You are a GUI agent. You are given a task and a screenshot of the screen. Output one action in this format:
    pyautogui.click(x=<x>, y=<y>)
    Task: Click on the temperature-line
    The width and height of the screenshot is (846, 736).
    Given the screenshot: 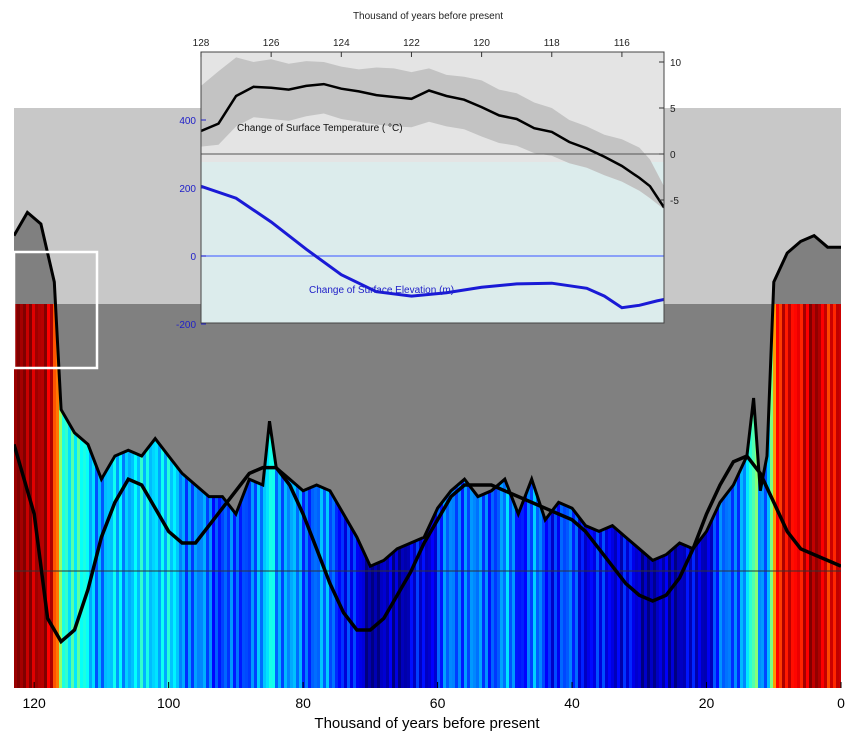 What is the action you would take?
    pyautogui.click(x=432, y=145)
    